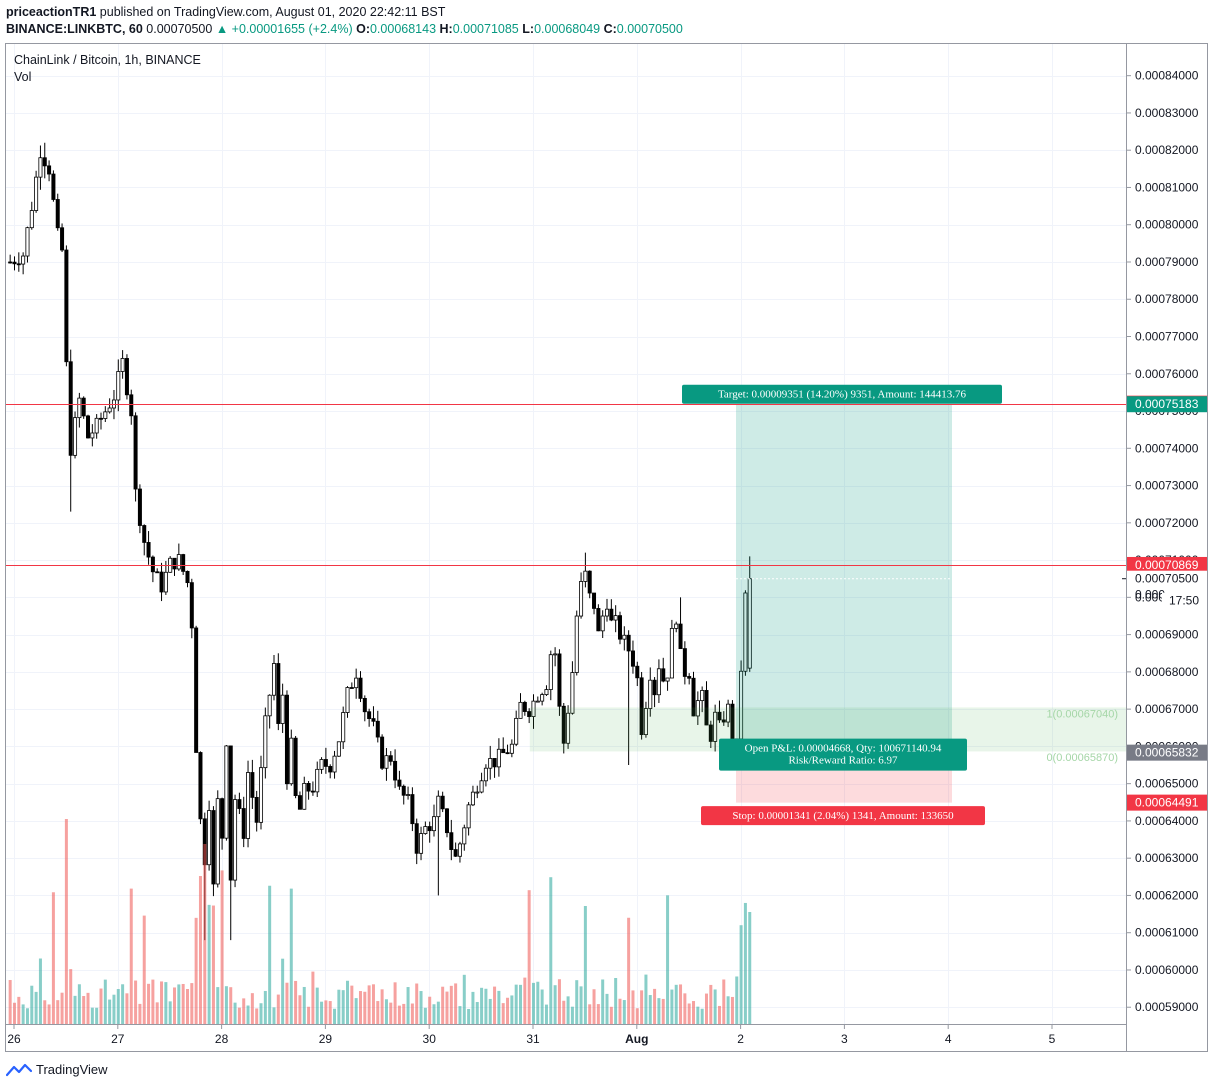 This screenshot has height=1089, width=1214. I want to click on target-label-bg, so click(842, 394).